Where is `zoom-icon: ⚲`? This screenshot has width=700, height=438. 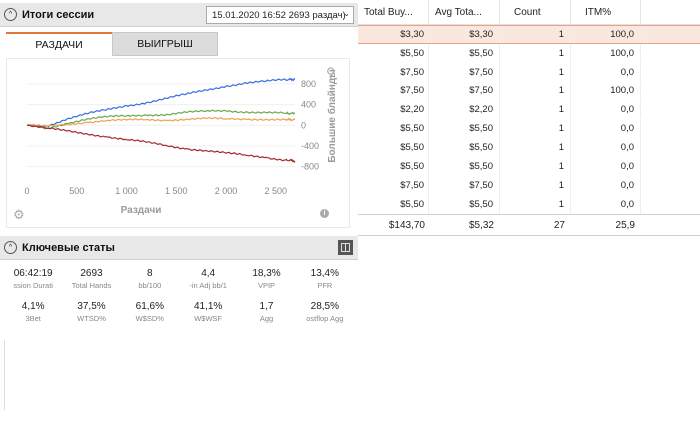
zoom-icon: ⚲ is located at coordinates (331, 72).